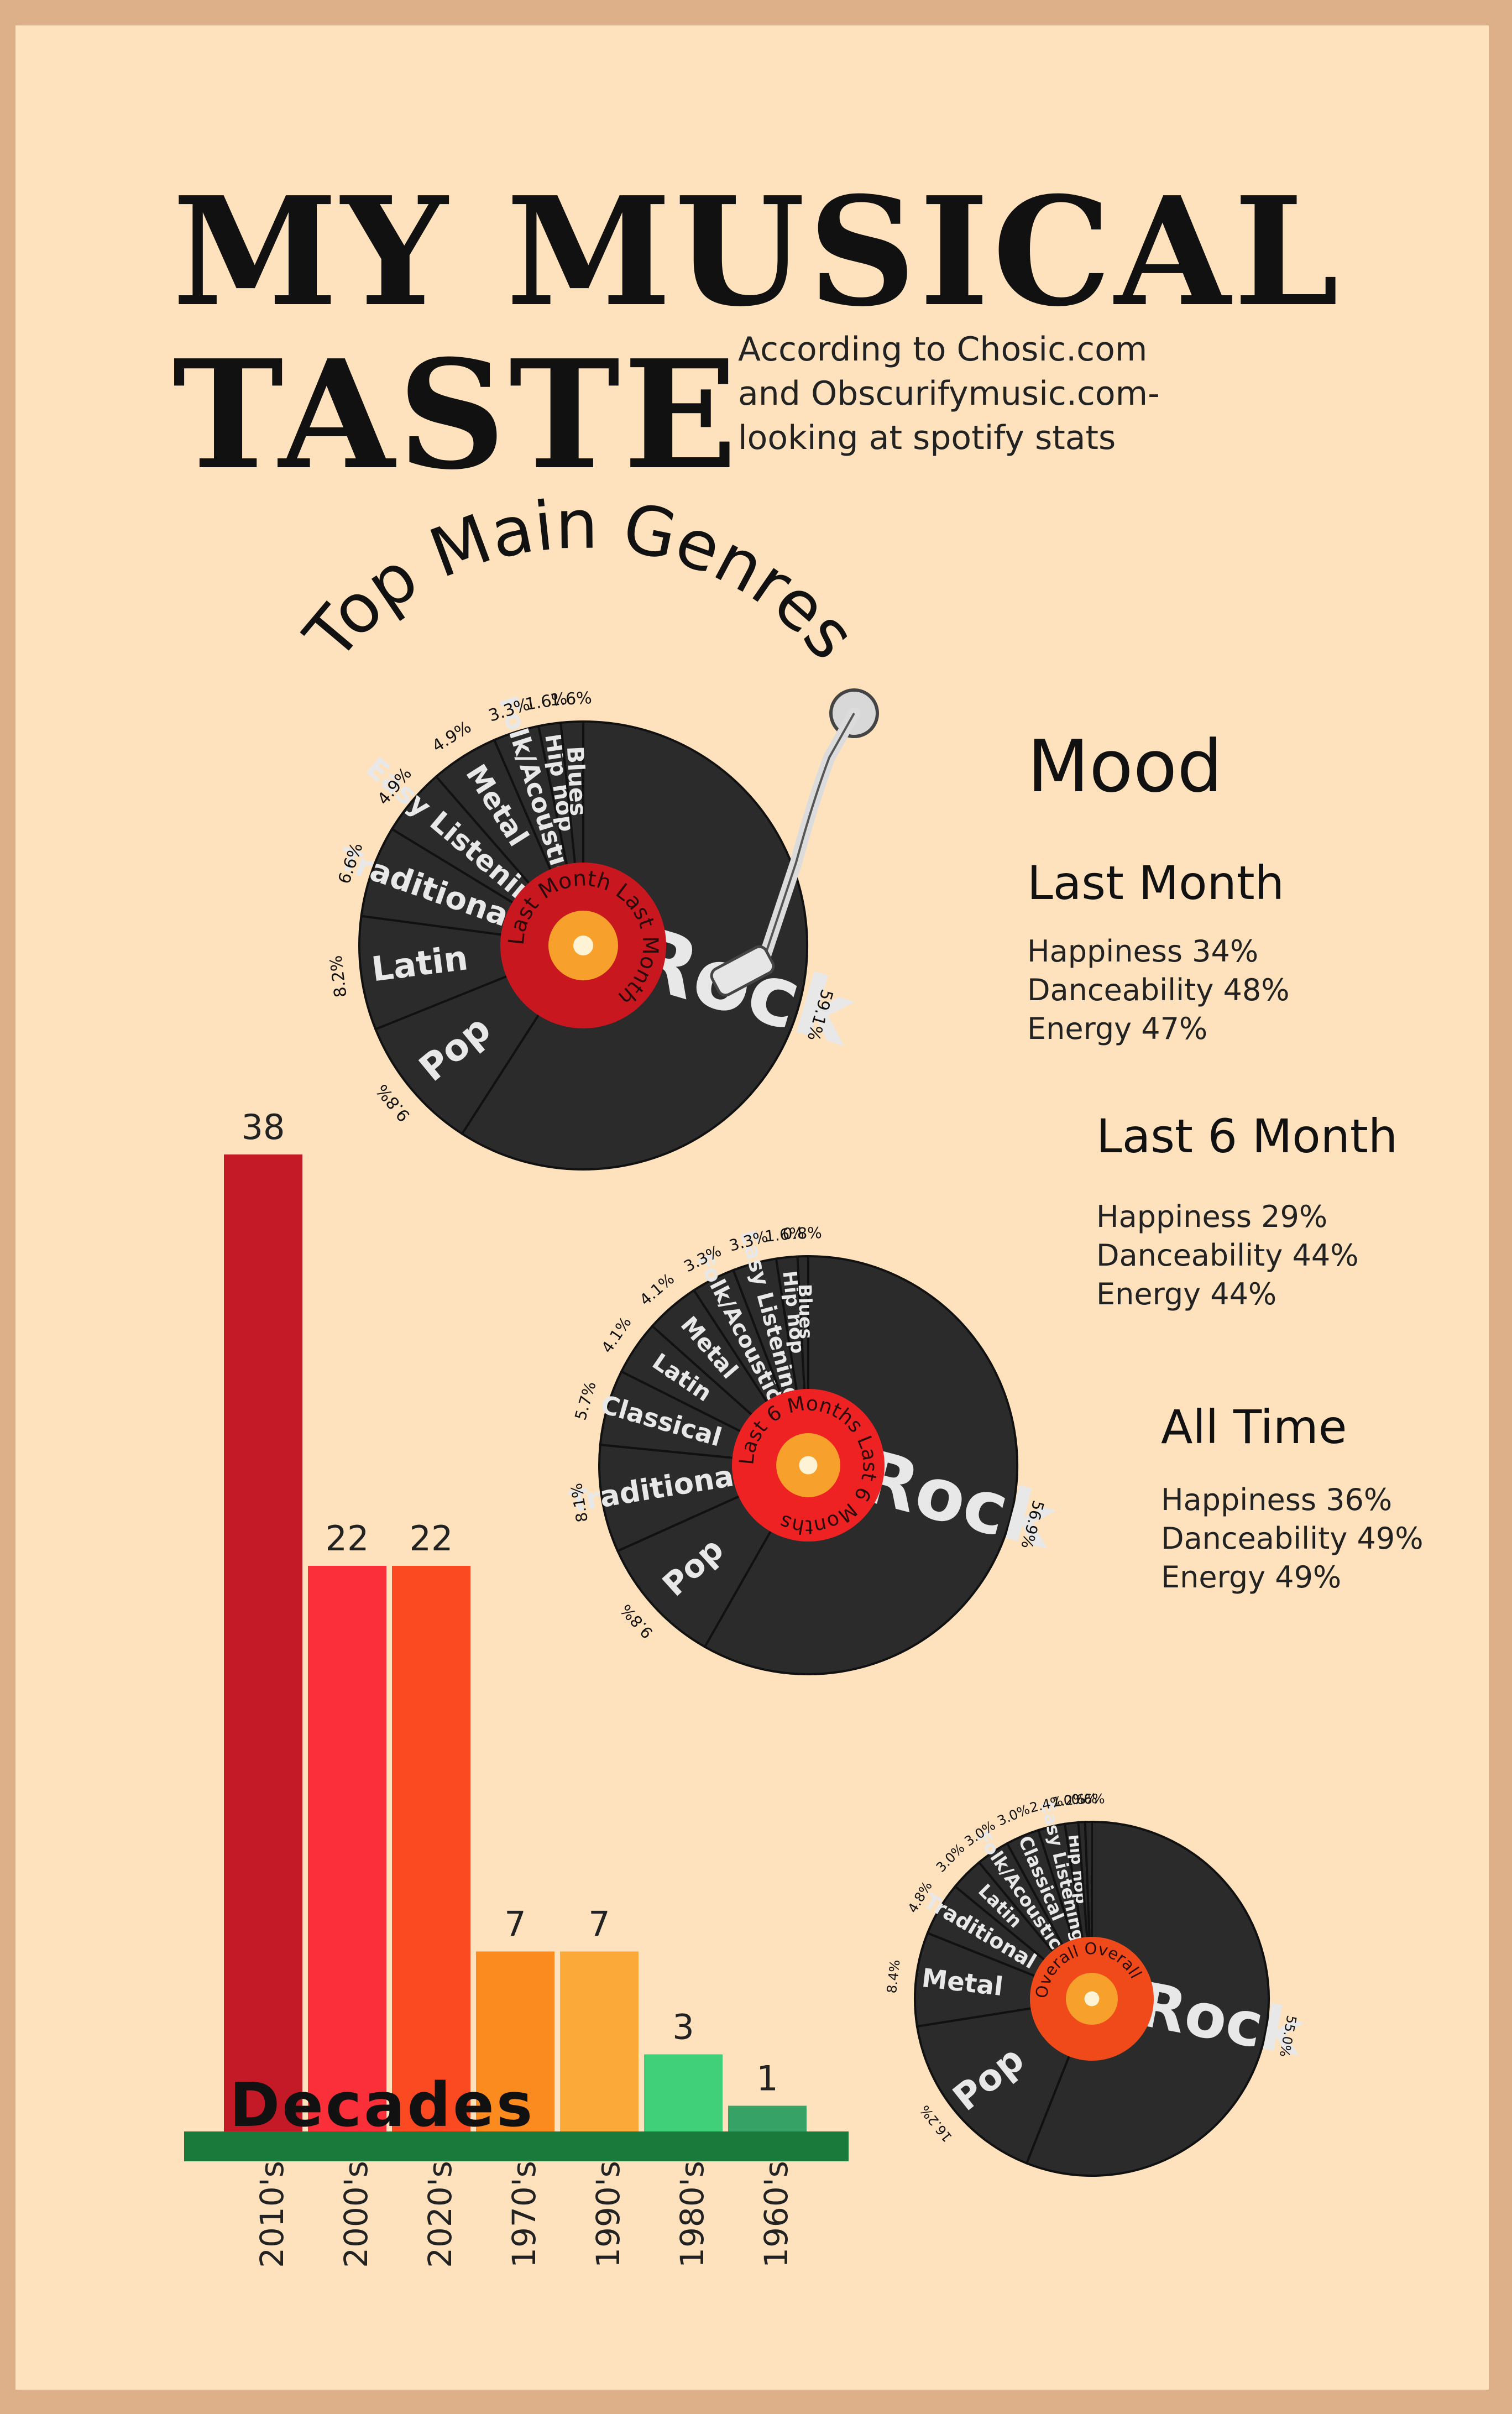  Describe the element at coordinates (927, 438) in the screenshot. I see `subtitle-line-3: looking at spotify stats` at that location.